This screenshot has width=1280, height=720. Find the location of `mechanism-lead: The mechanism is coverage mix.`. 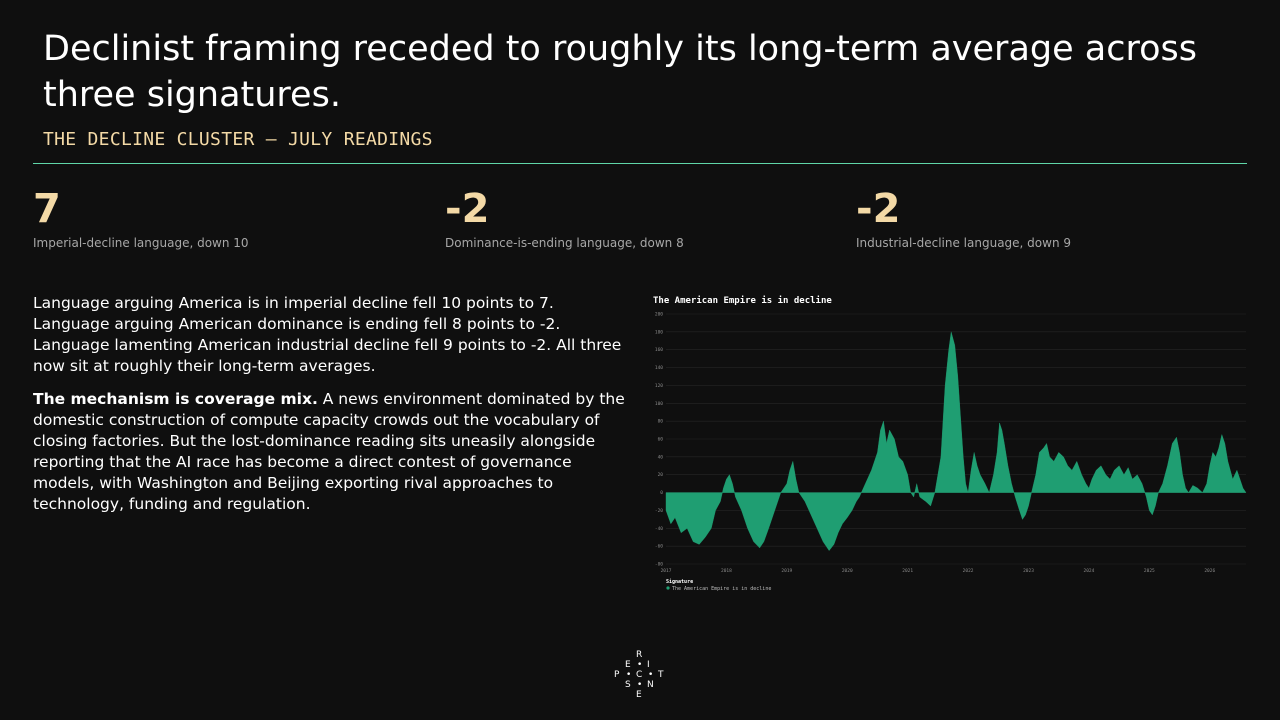

mechanism-lead: The mechanism is coverage mix. is located at coordinates (175, 399).